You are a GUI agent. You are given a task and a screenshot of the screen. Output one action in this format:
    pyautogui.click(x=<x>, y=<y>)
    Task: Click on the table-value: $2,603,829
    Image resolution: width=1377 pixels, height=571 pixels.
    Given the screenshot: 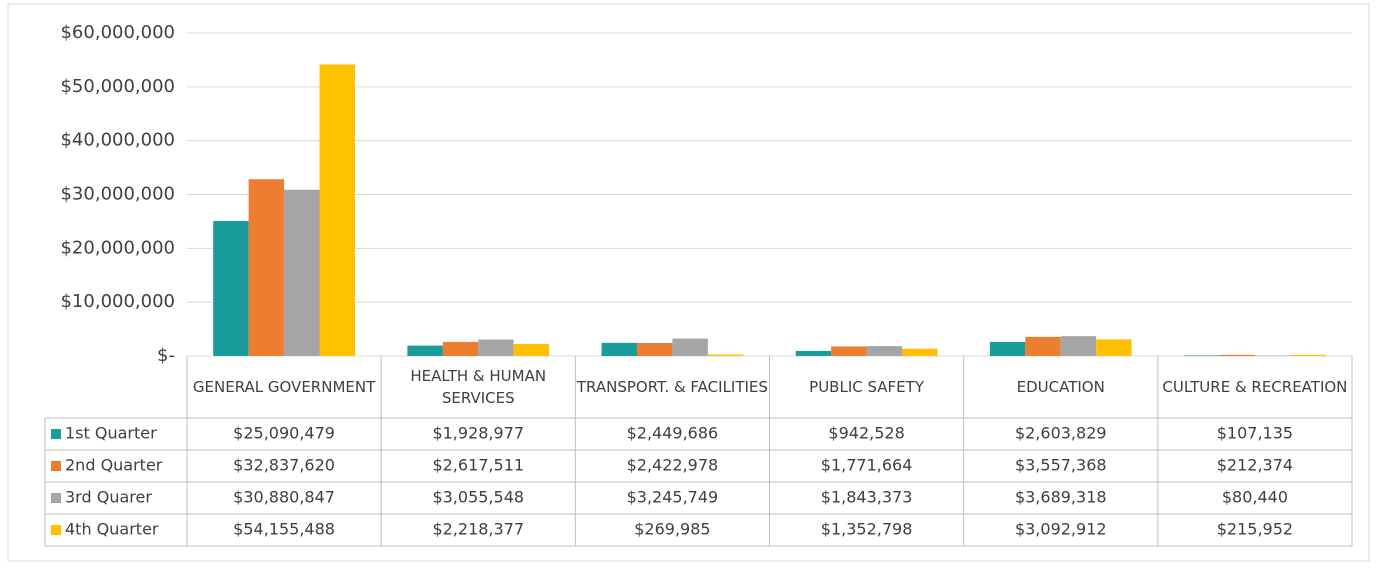 What is the action you would take?
    pyautogui.click(x=1061, y=433)
    